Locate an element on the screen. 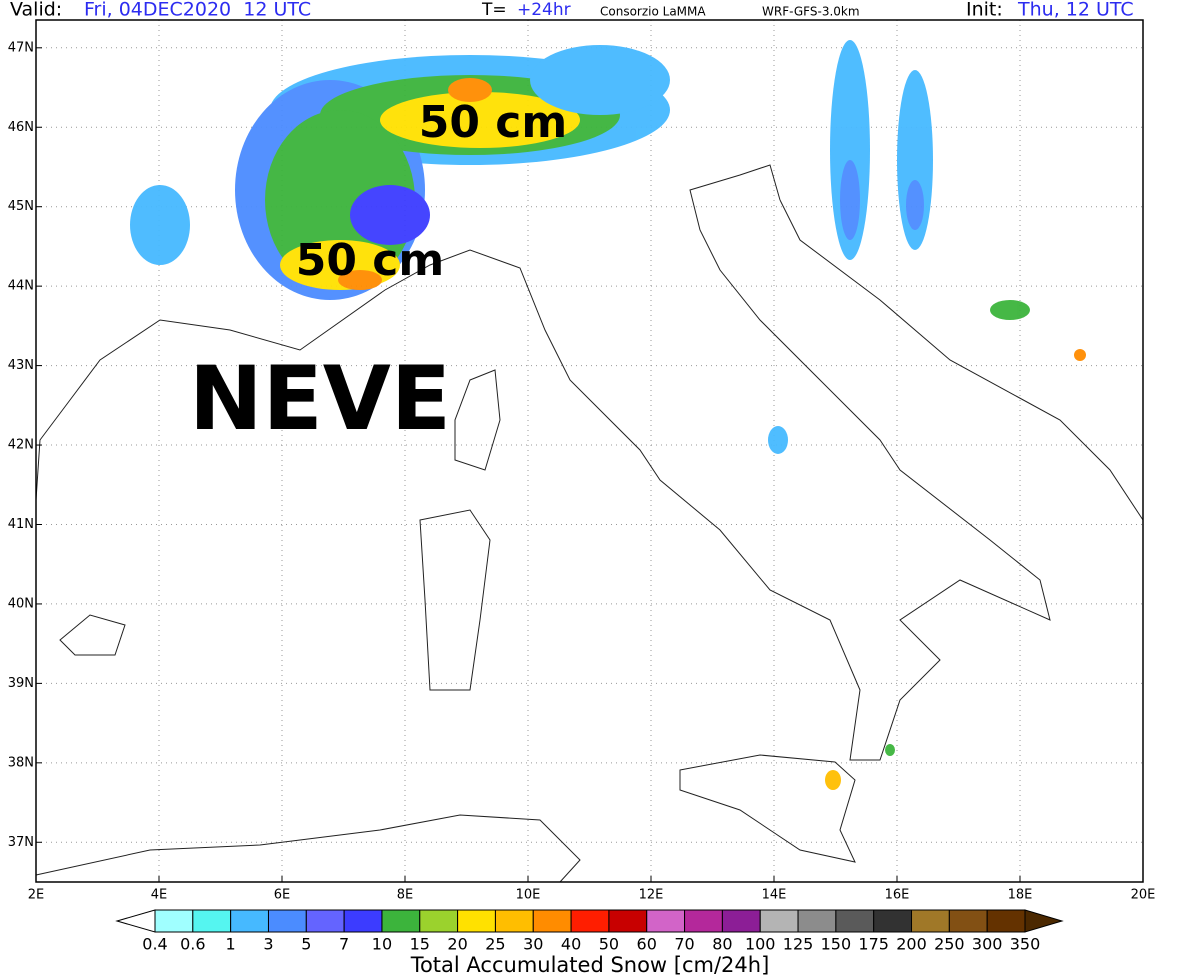 The width and height of the screenshot is (1180, 980). colorbar-label: 50 is located at coordinates (609, 944).